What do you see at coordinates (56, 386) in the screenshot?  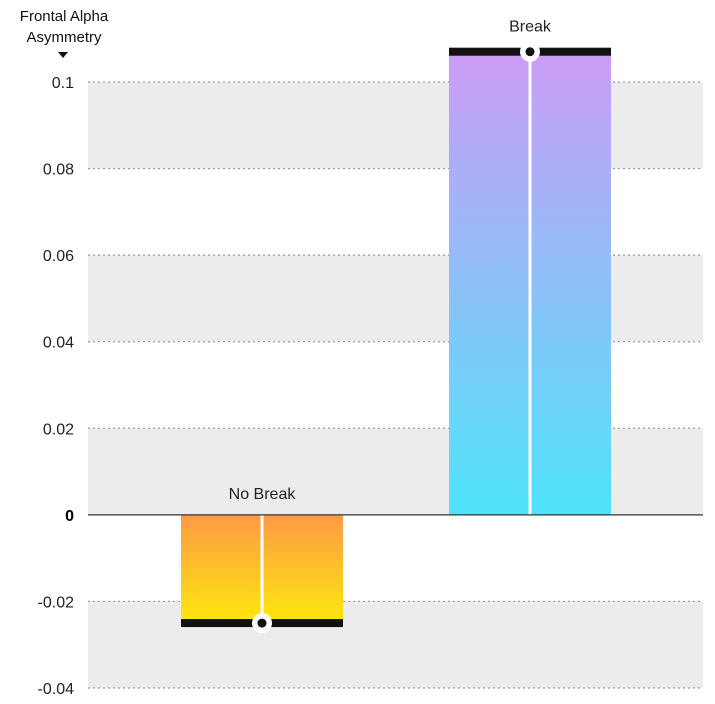 I see `y-axis-ticks: 0.1 0.08 0.06 0.04 0.02 0 -0.02 -0.04` at bounding box center [56, 386].